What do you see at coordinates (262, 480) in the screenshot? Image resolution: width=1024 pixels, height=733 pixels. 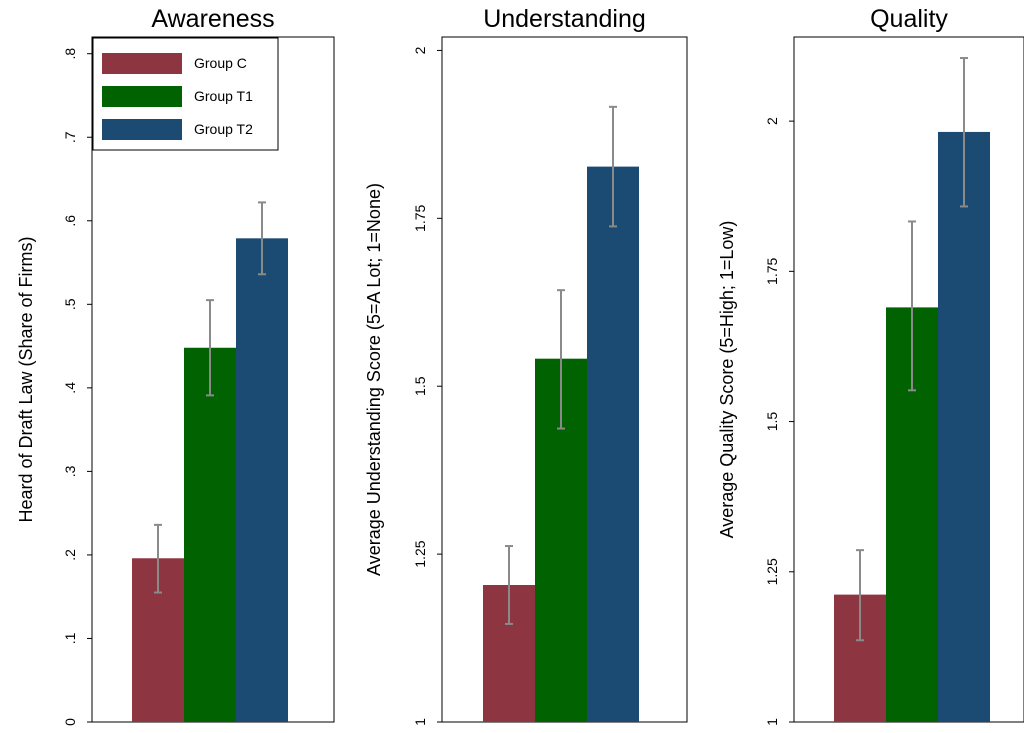 I see `bar-1-group-t2` at bounding box center [262, 480].